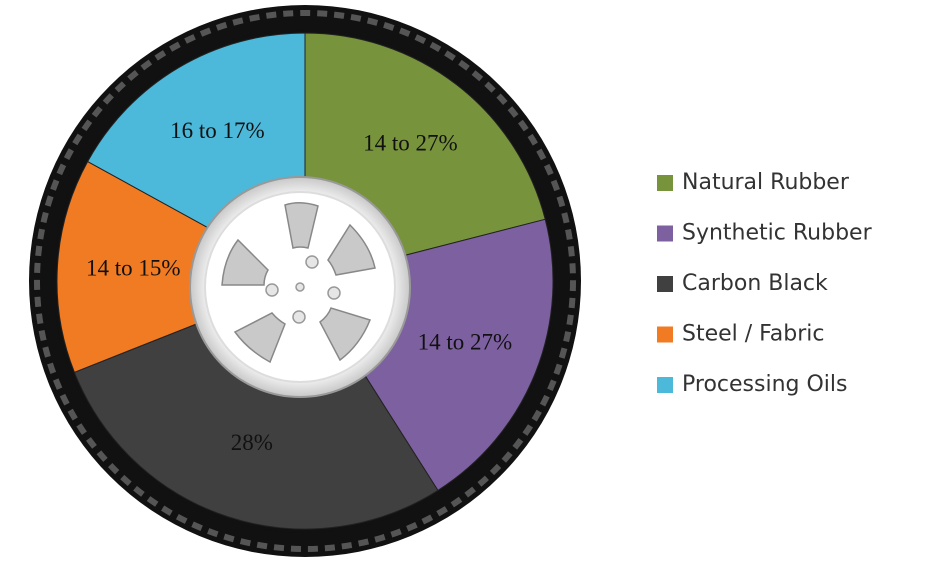 Image resolution: width=941 pixels, height=562 pixels. I want to click on slice-label: 28%, so click(252, 442).